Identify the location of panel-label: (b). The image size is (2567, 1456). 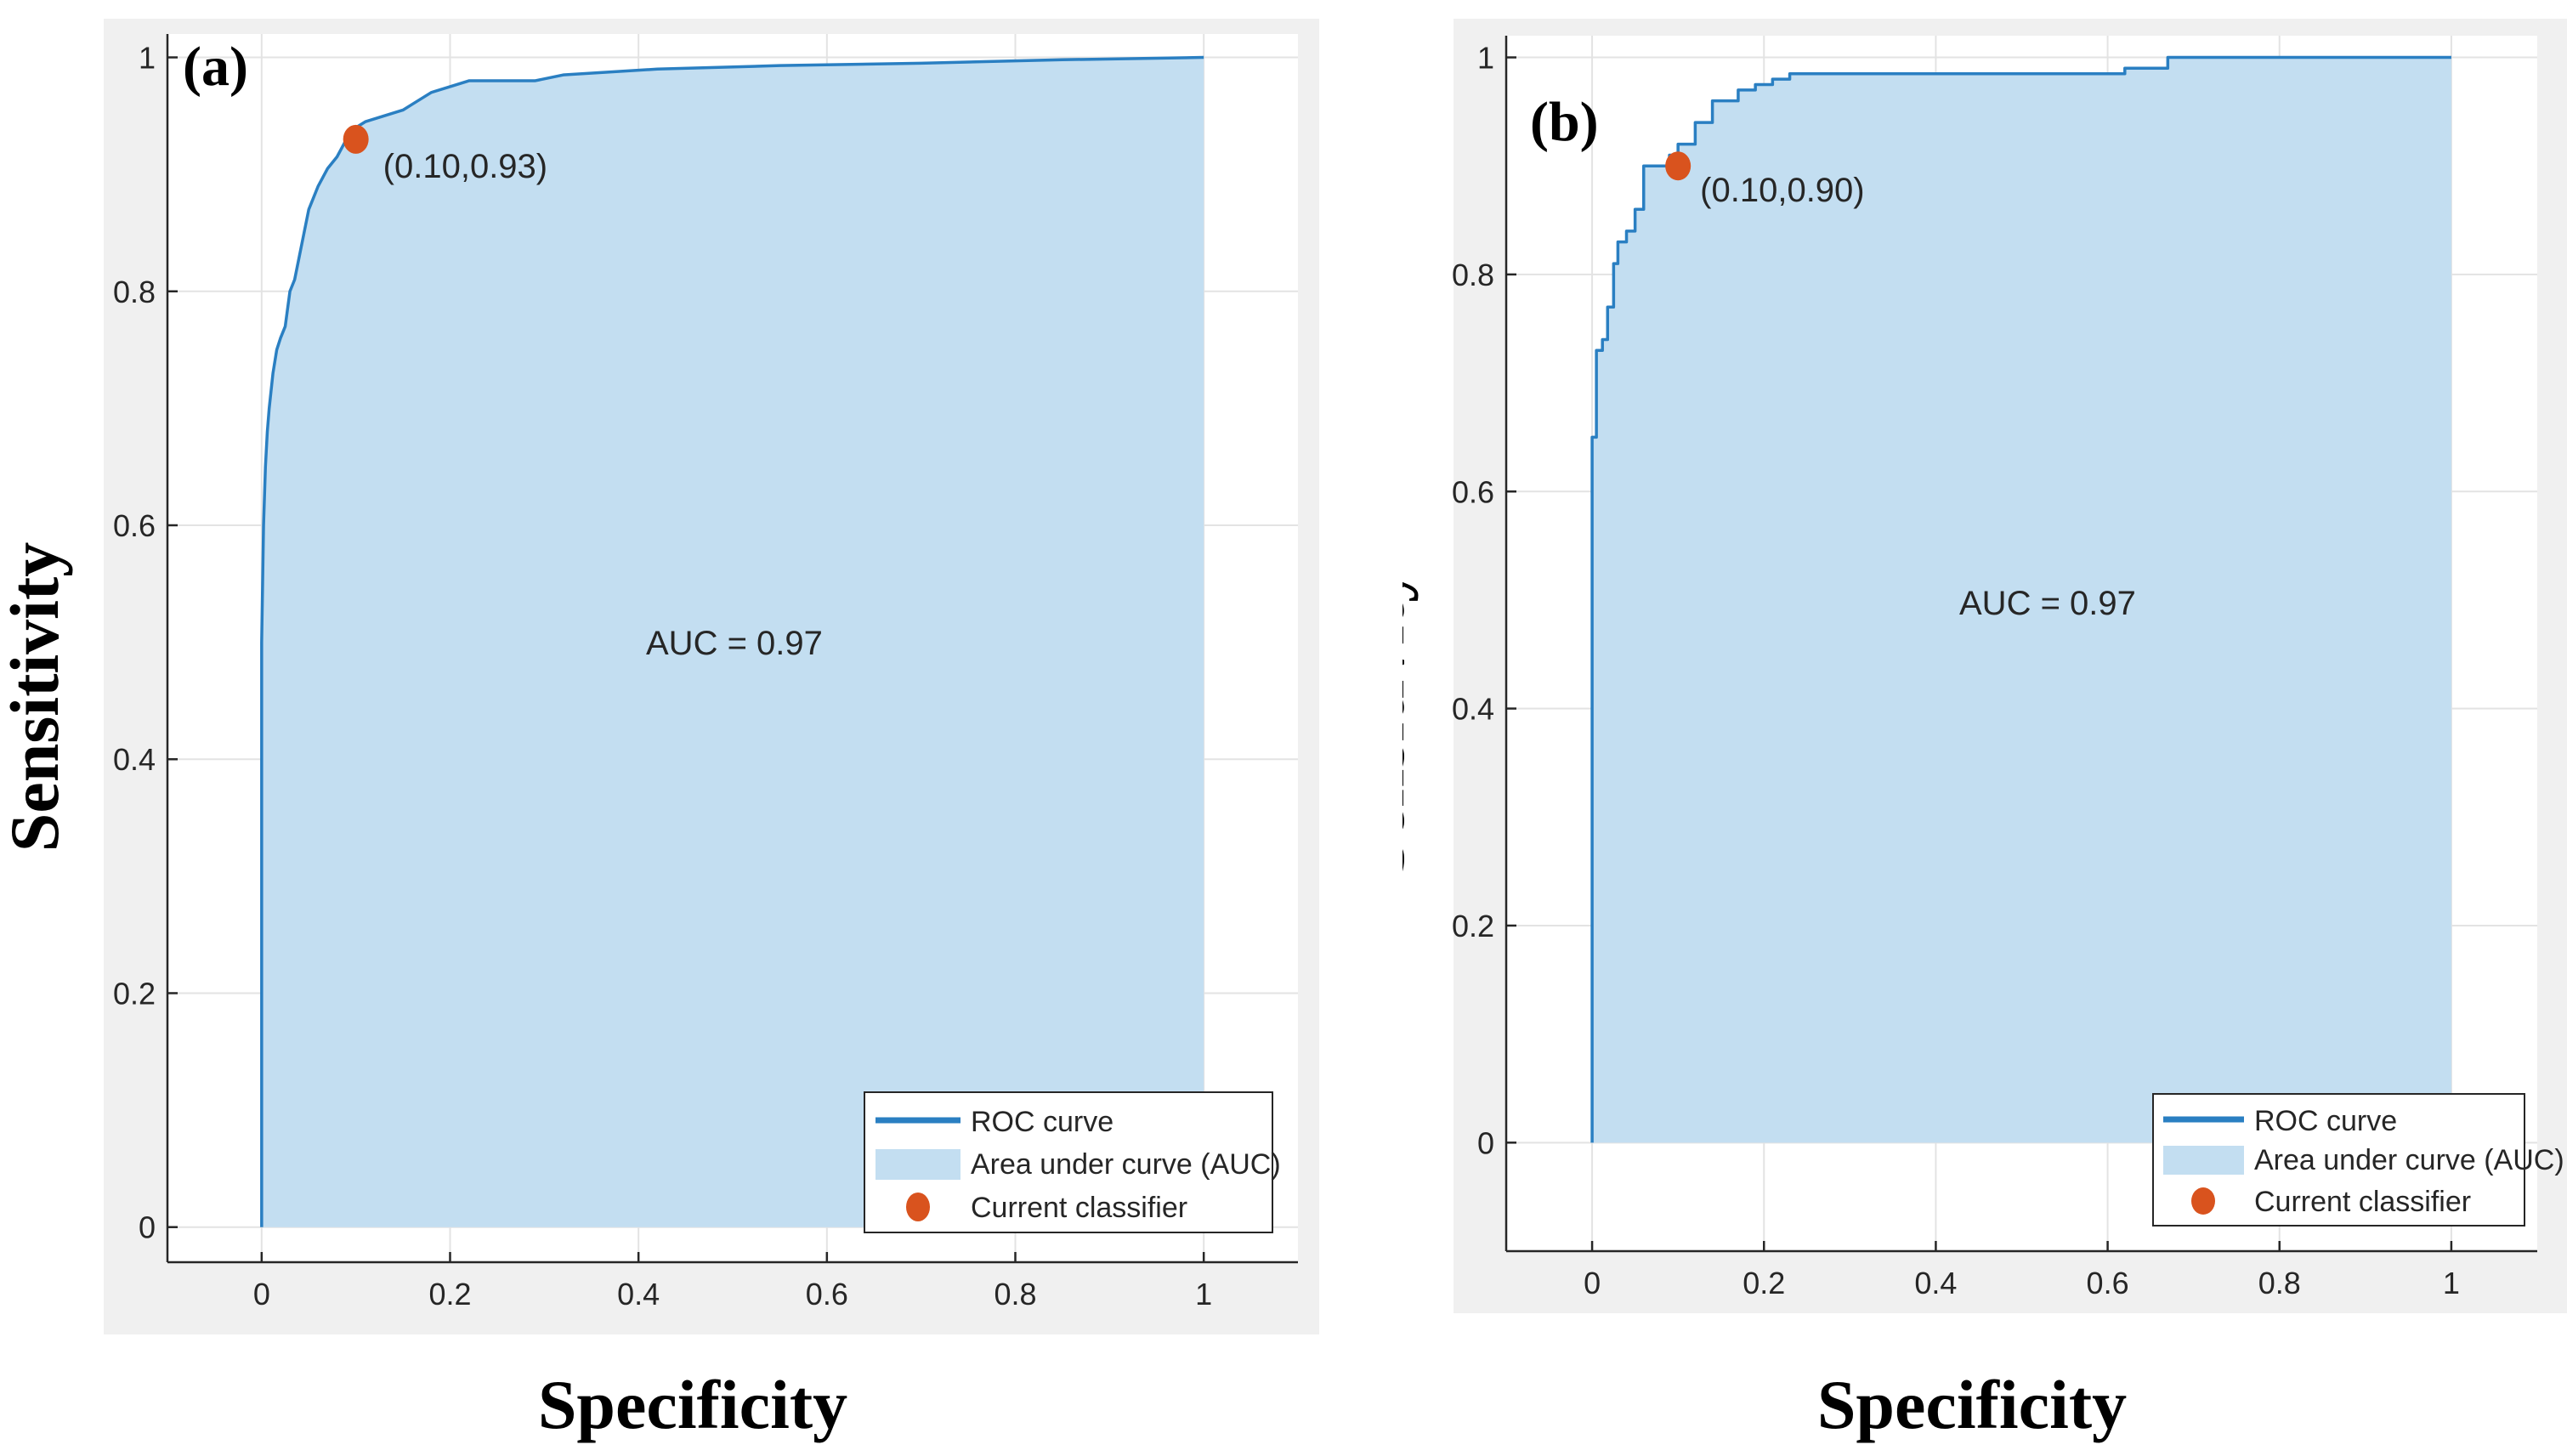
(1564, 122).